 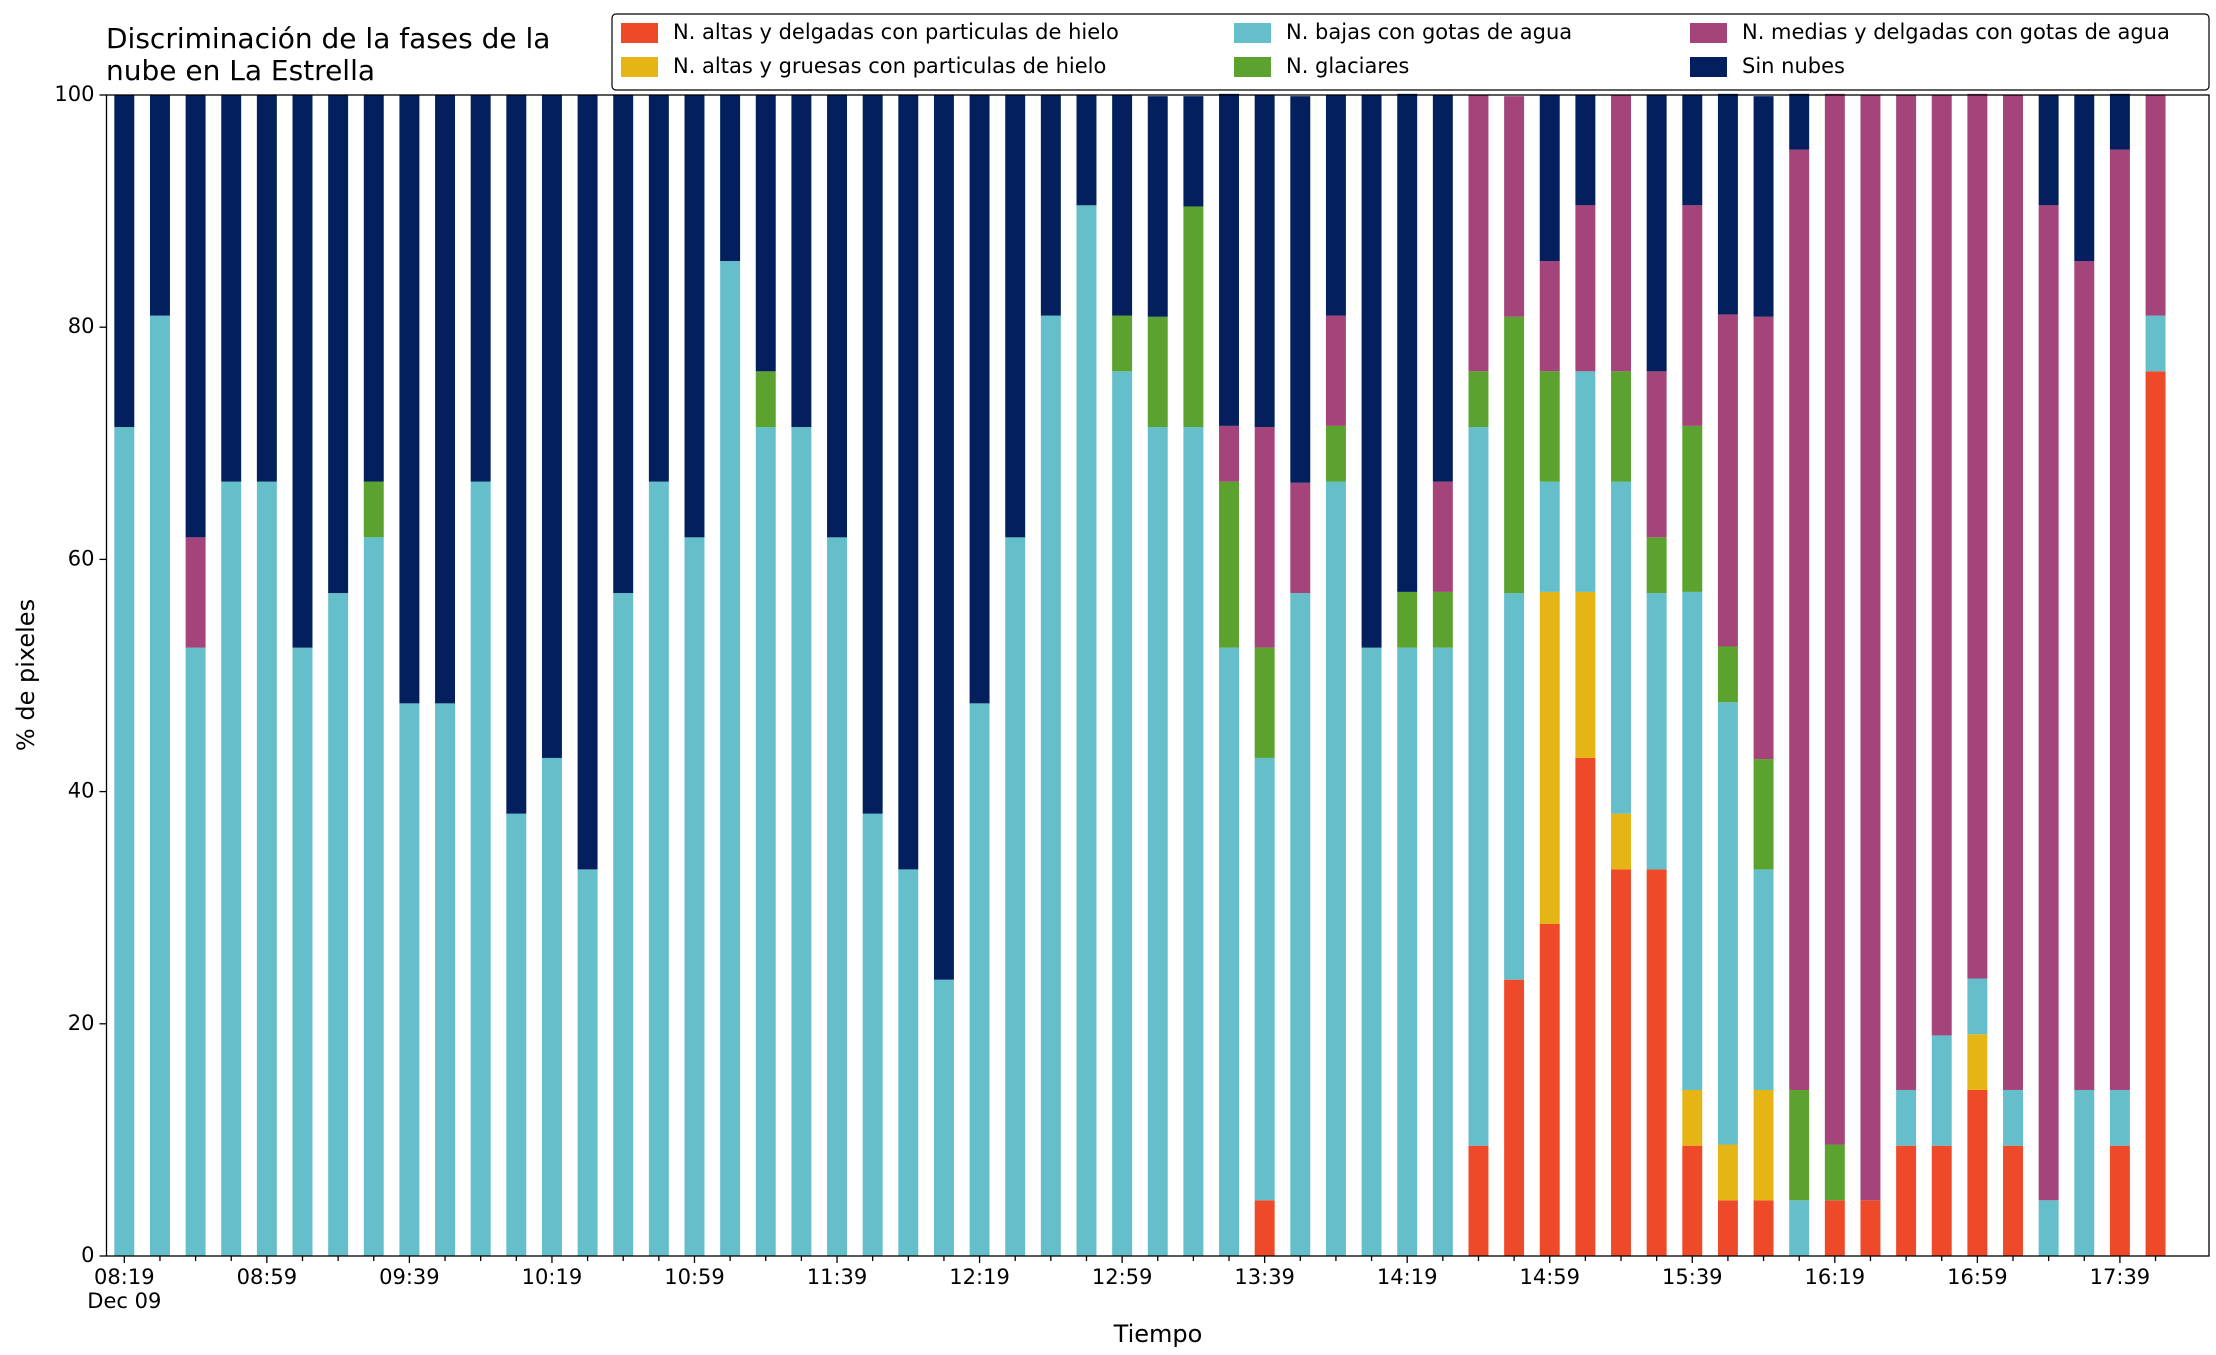 What do you see at coordinates (240, 70) in the screenshot?
I see `chart-title: nube en La Estrella` at bounding box center [240, 70].